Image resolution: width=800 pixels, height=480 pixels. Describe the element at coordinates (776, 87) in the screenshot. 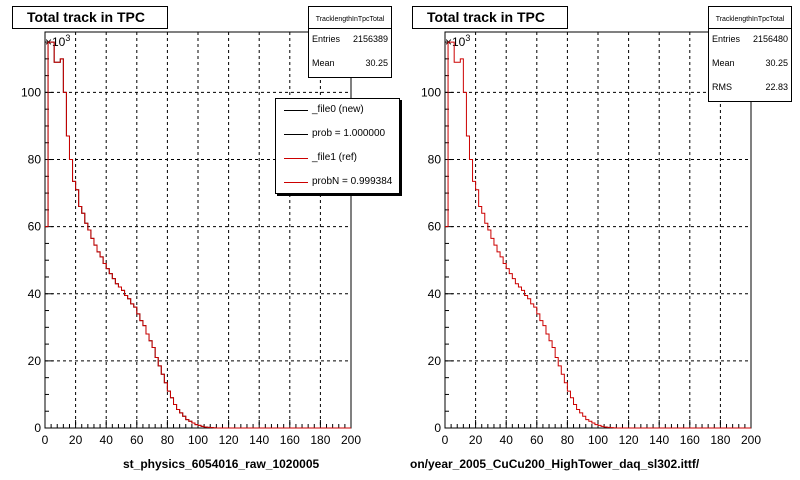

I see `right-stats-rms-value: 22.83` at that location.